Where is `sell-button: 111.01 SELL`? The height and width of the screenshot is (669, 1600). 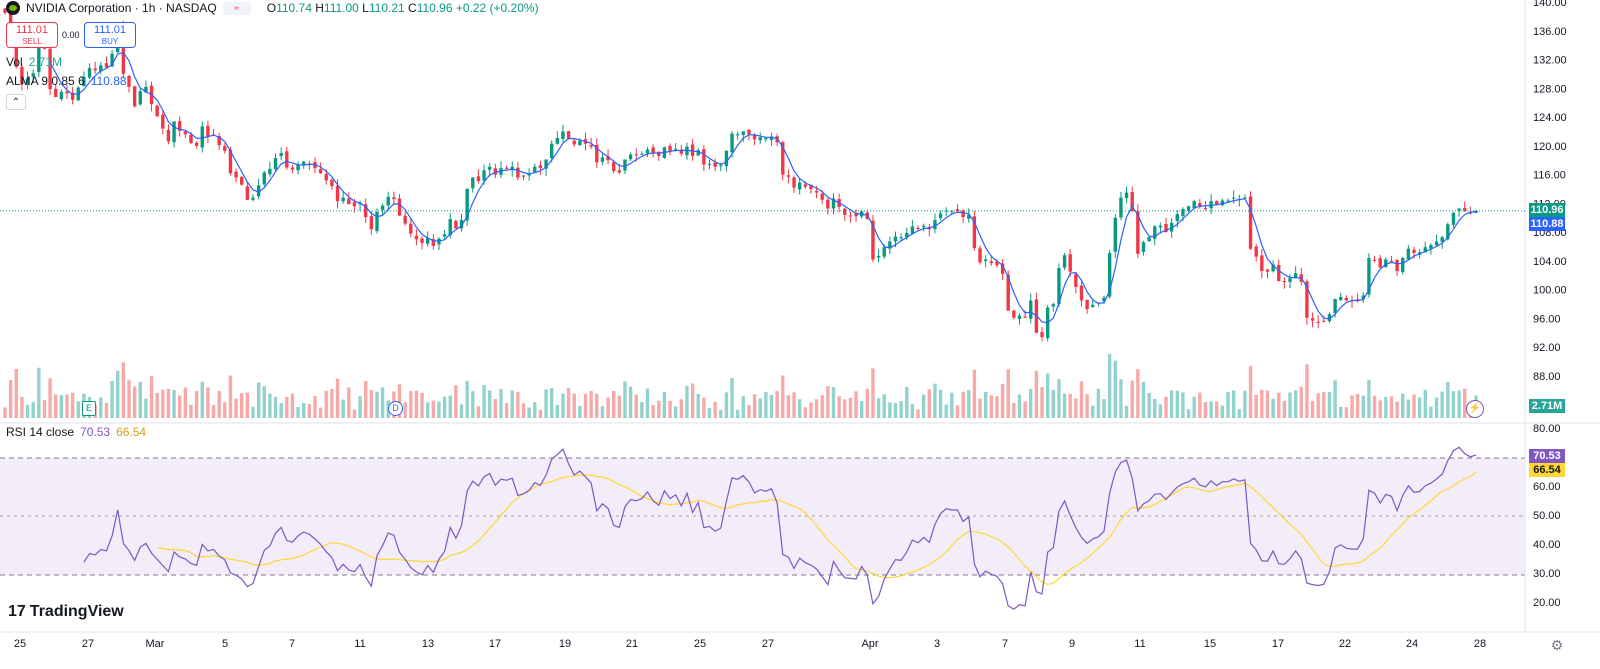 sell-button: 111.01 SELL is located at coordinates (32, 35).